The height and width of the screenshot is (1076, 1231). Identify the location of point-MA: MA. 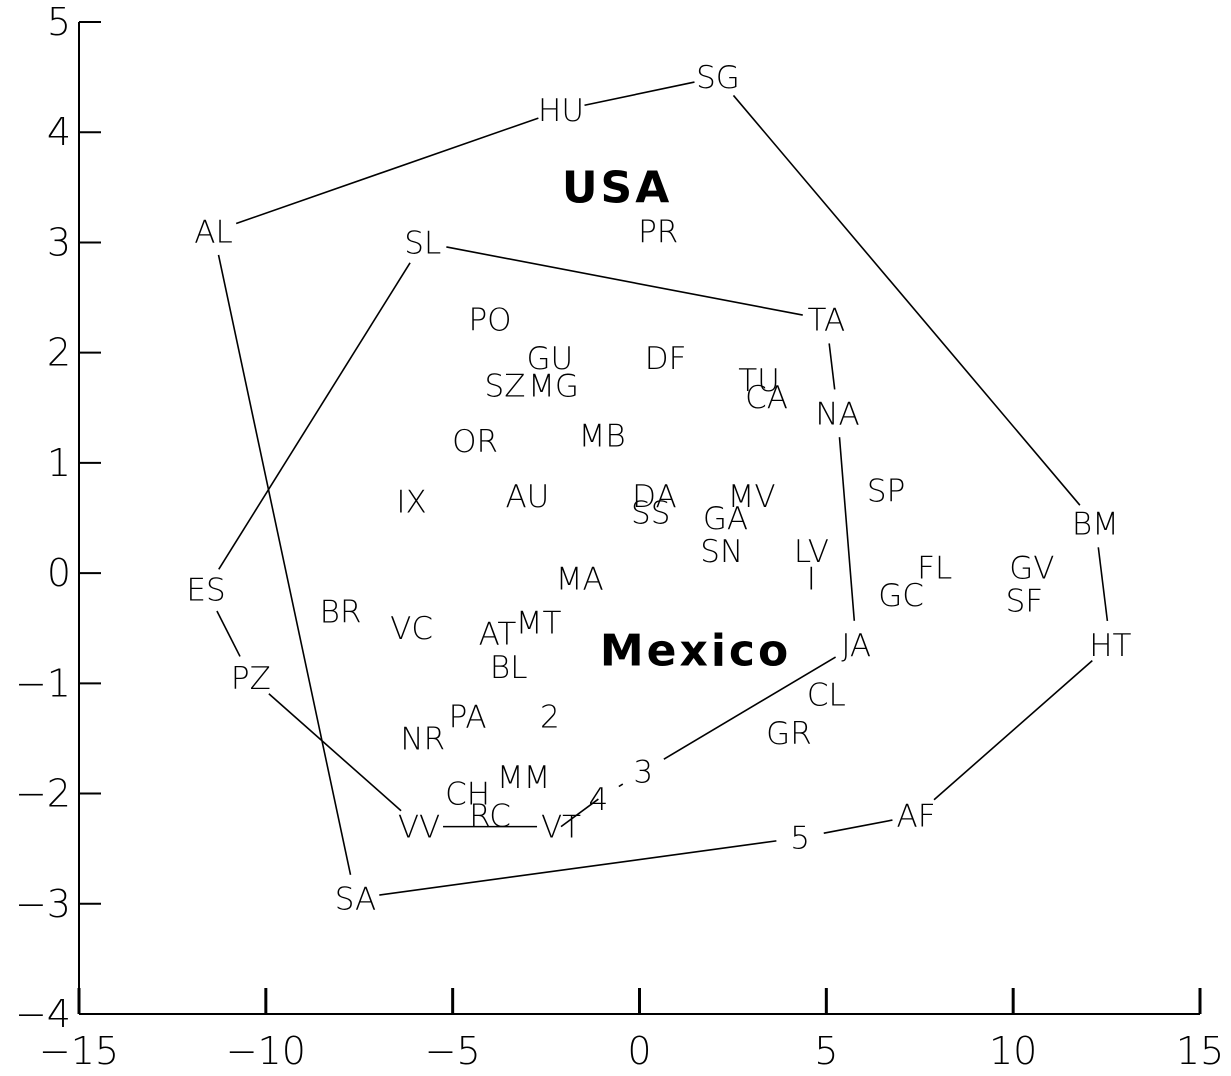
(580, 580).